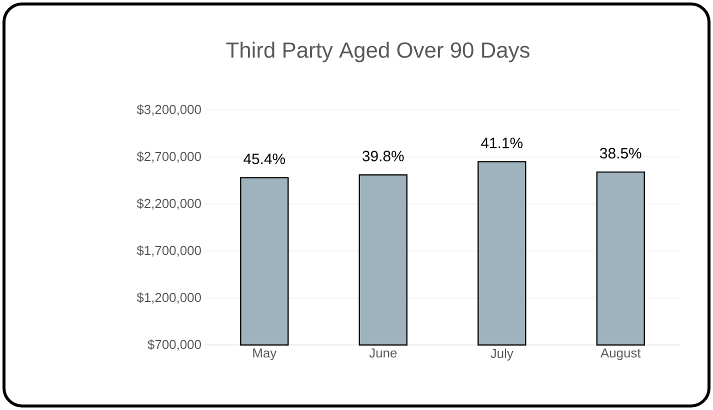 The height and width of the screenshot is (410, 713). Describe the element at coordinates (502, 354) in the screenshot. I see `x-tick-label: July` at that location.